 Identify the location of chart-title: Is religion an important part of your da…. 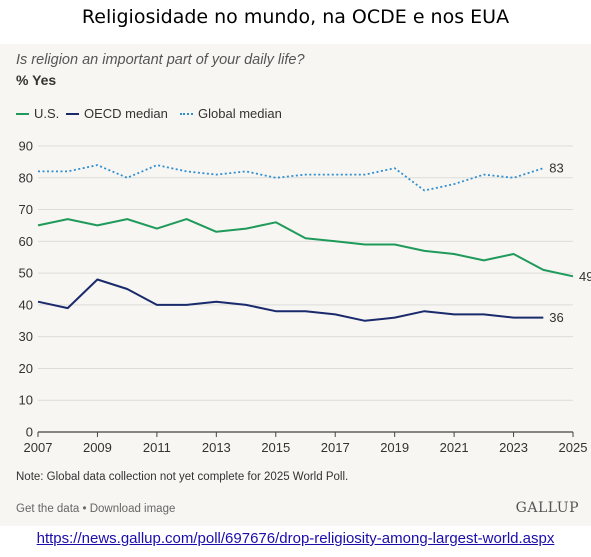
(160, 60).